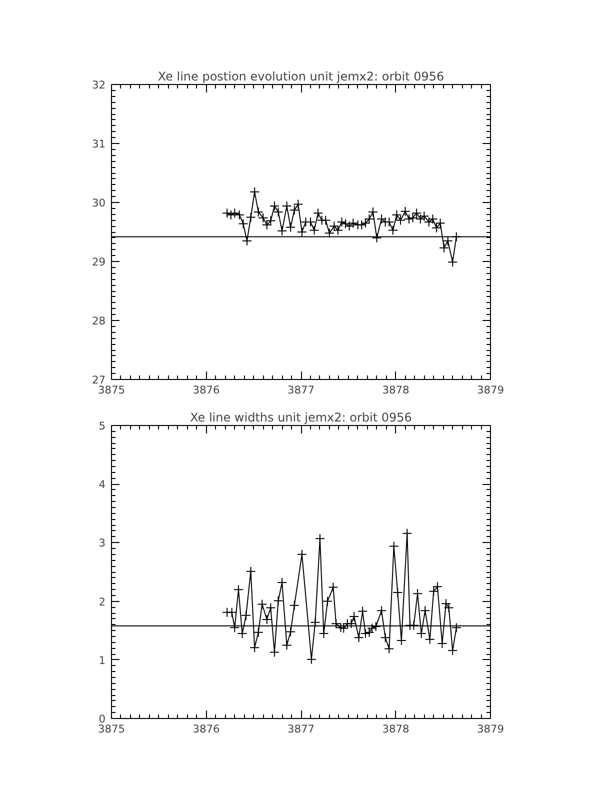  I want to click on y-tick-label: 4, so click(102, 485).